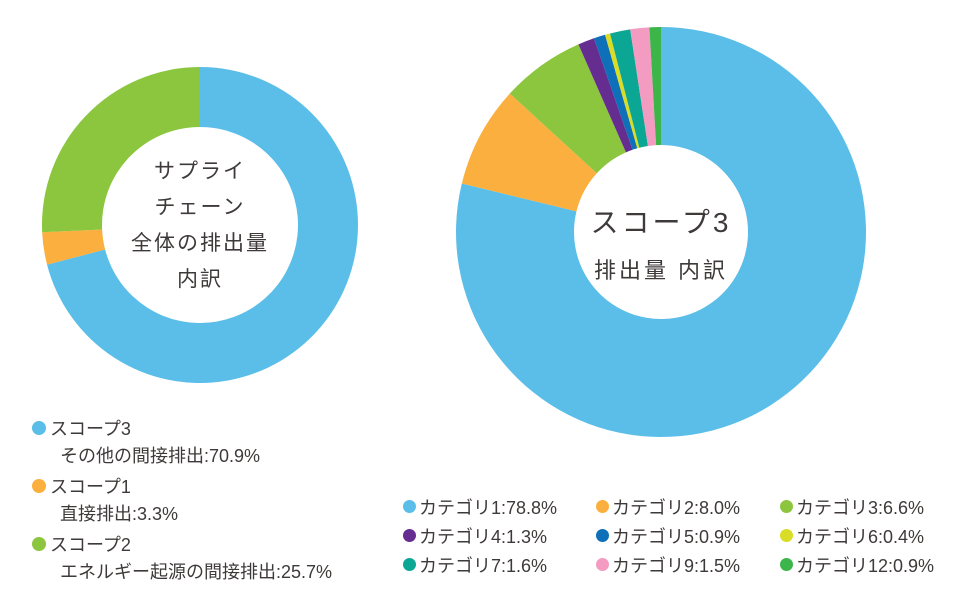 The width and height of the screenshot is (960, 600). What do you see at coordinates (119, 514) in the screenshot?
I see `legend-detail: 直接排出:3.3%` at bounding box center [119, 514].